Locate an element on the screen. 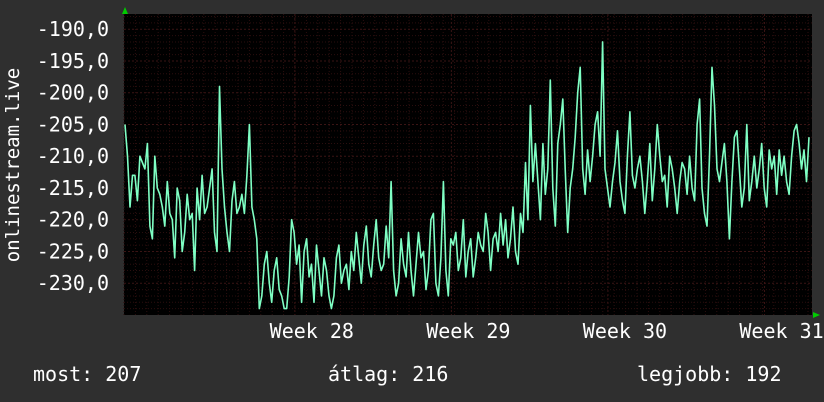 Image resolution: width=824 pixels, height=402 pixels. stat-average: átlag: 216 is located at coordinates (388, 374).